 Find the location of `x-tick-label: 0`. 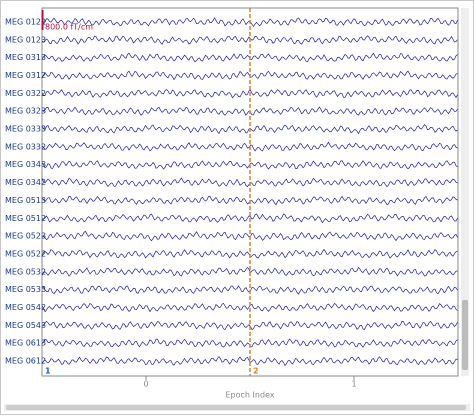

x-tick-label: 0 is located at coordinates (145, 384).